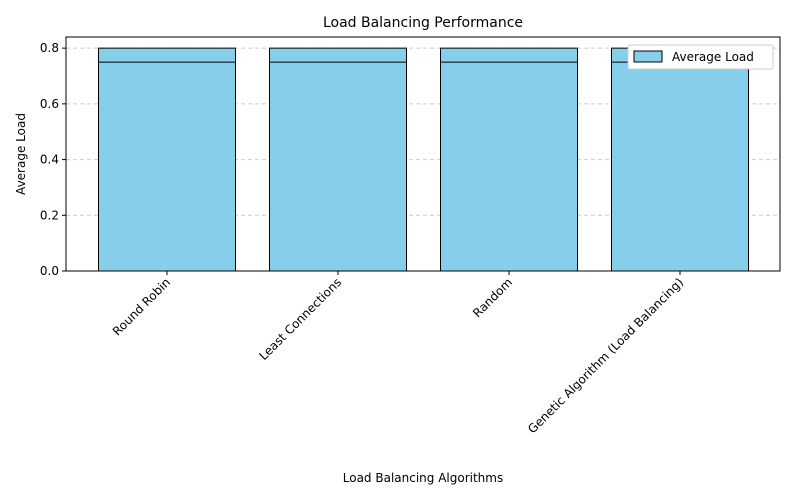  Describe the element at coordinates (49, 48) in the screenshot. I see `y-tick-label: 0.8` at that location.